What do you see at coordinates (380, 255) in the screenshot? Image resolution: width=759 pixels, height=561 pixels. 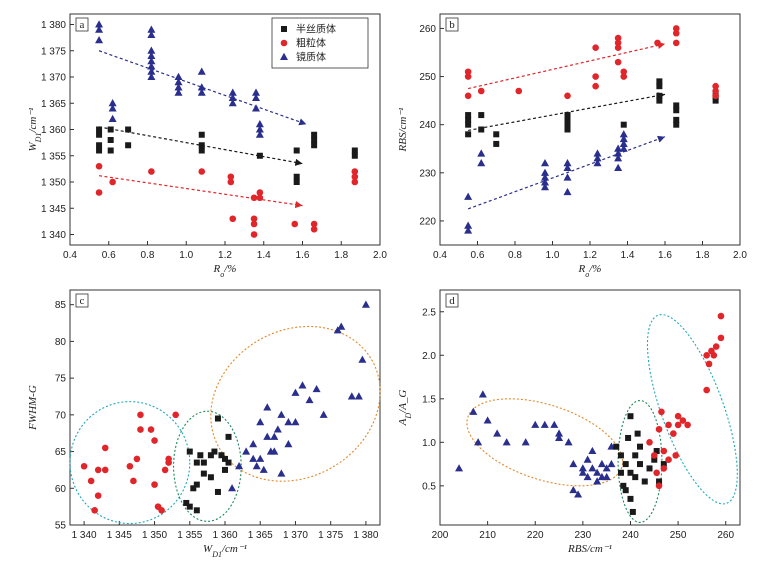 I see `x-tick-label: 2.0` at bounding box center [380, 255].